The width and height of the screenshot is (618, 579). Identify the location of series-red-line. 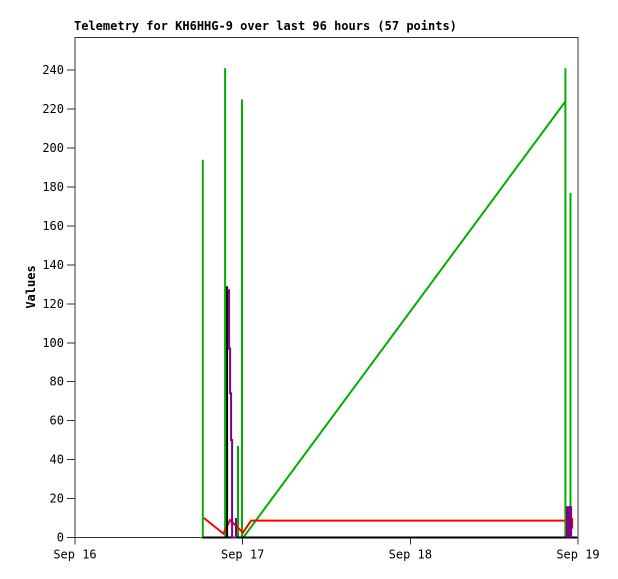
(384, 526).